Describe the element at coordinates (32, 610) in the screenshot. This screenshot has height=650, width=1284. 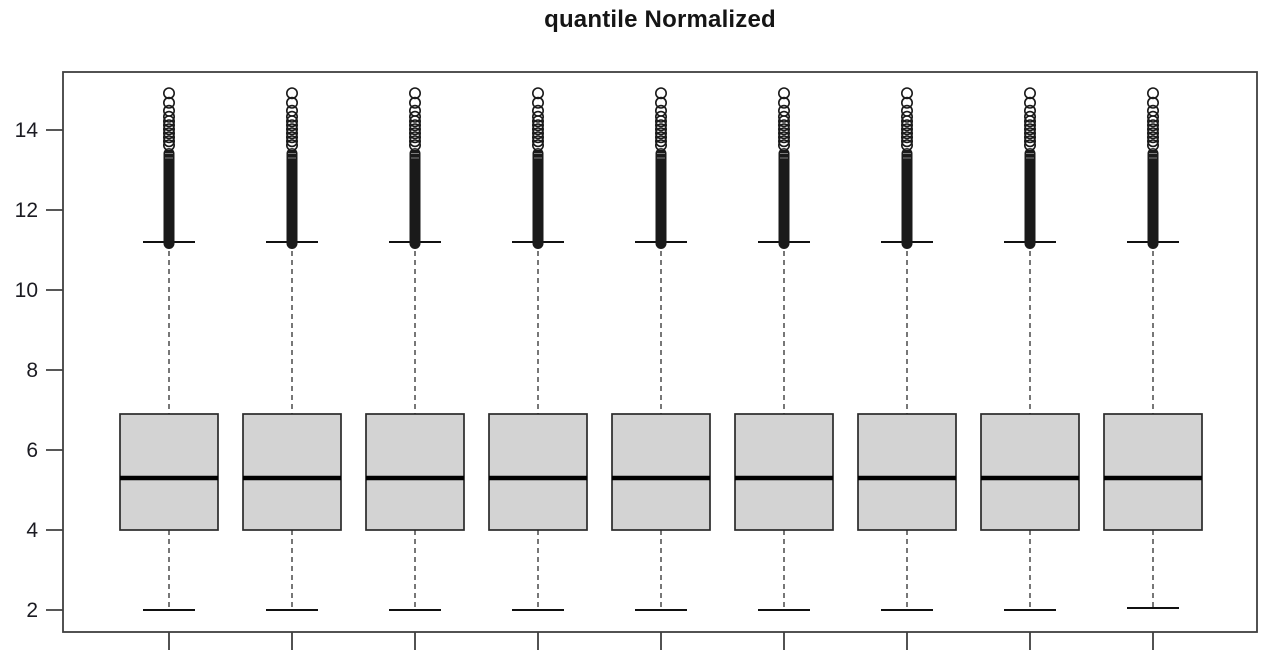
I see `y-axis-tick-label: 2` at that location.